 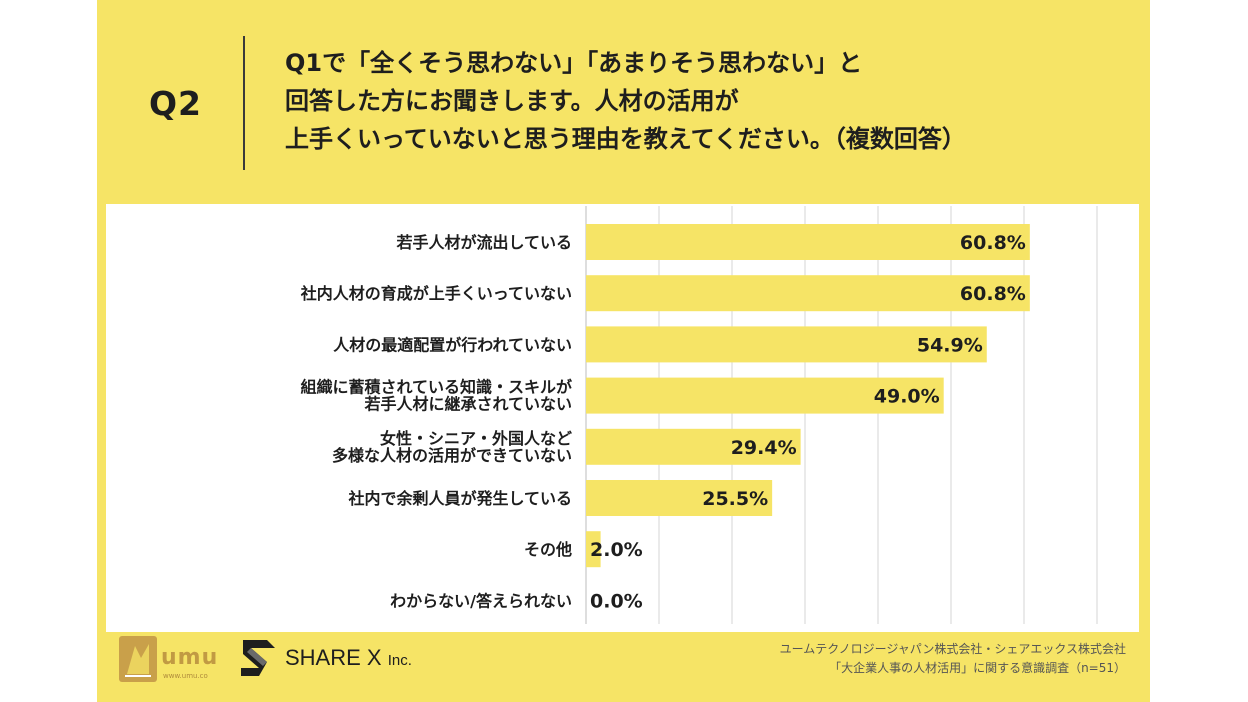 What do you see at coordinates (467, 404) in the screenshot?
I see `category-label: 若手人材に継承されていない` at bounding box center [467, 404].